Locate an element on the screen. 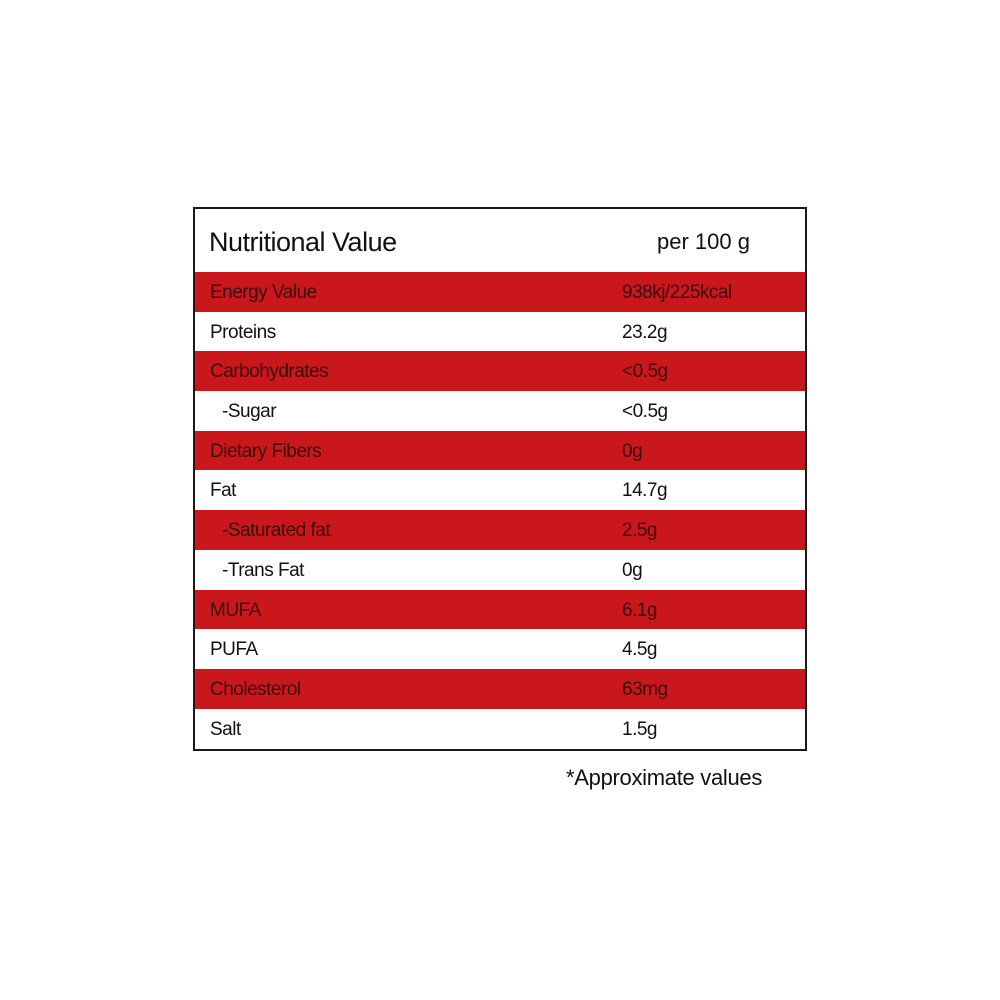 The height and width of the screenshot is (1000, 1000). table-header: Nutritional Value per 100 g is located at coordinates (500, 240).